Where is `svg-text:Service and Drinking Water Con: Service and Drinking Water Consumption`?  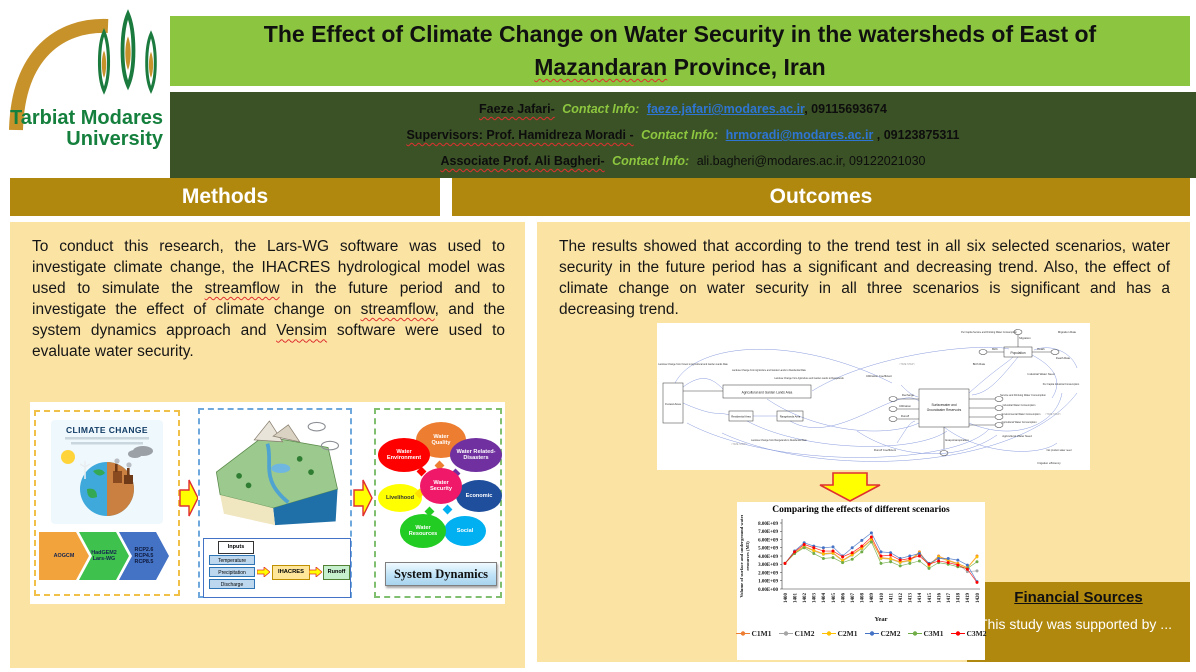
svg-text:Service and Drinking Water Con: Service and Drinking Water Consumption is located at coordinates (1023, 395).